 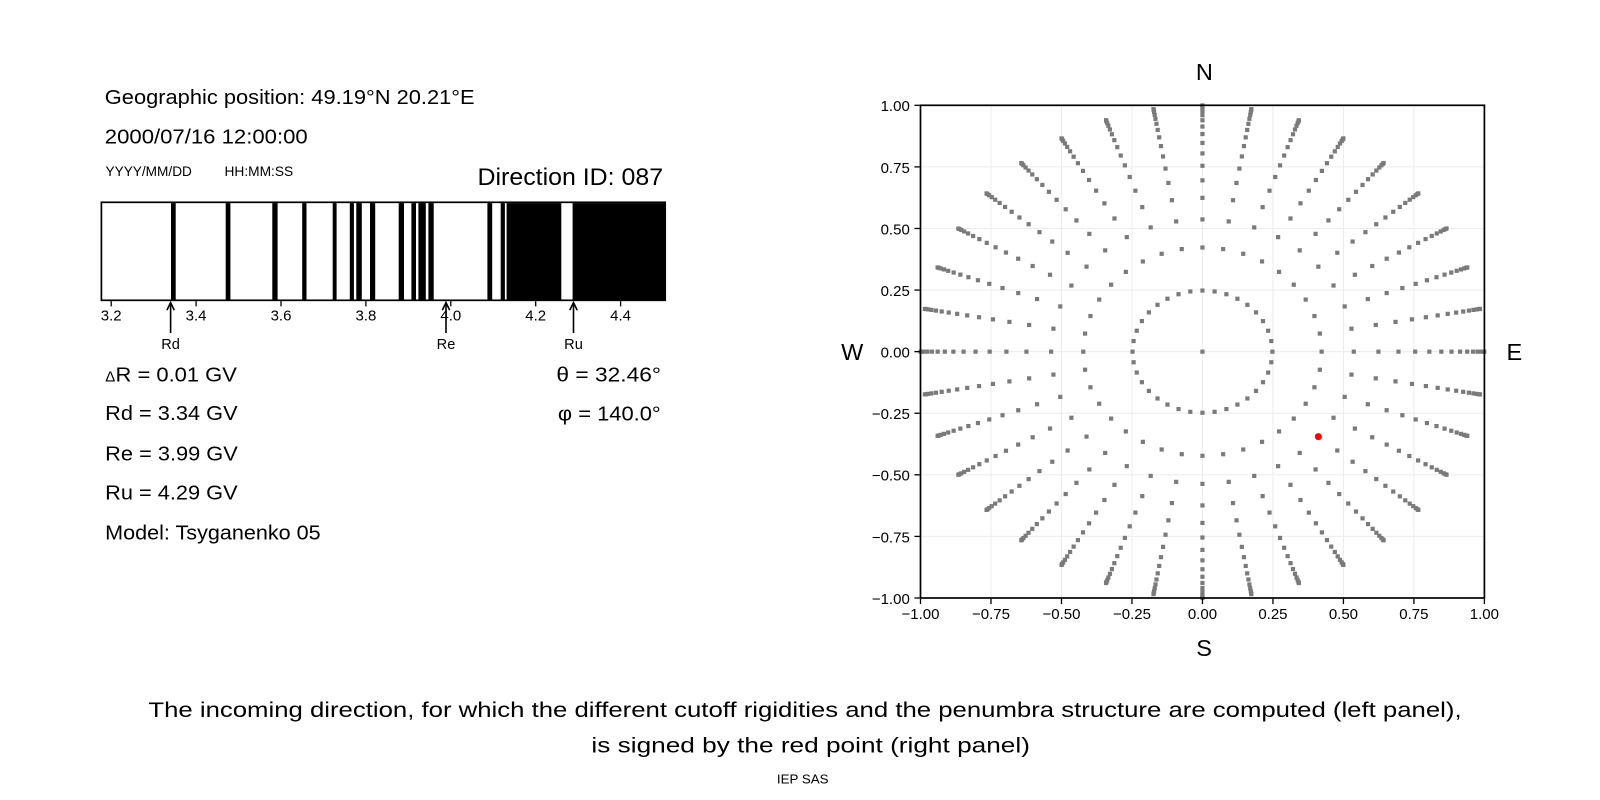 What do you see at coordinates (852, 352) in the screenshot?
I see `svg-text: W` at bounding box center [852, 352].